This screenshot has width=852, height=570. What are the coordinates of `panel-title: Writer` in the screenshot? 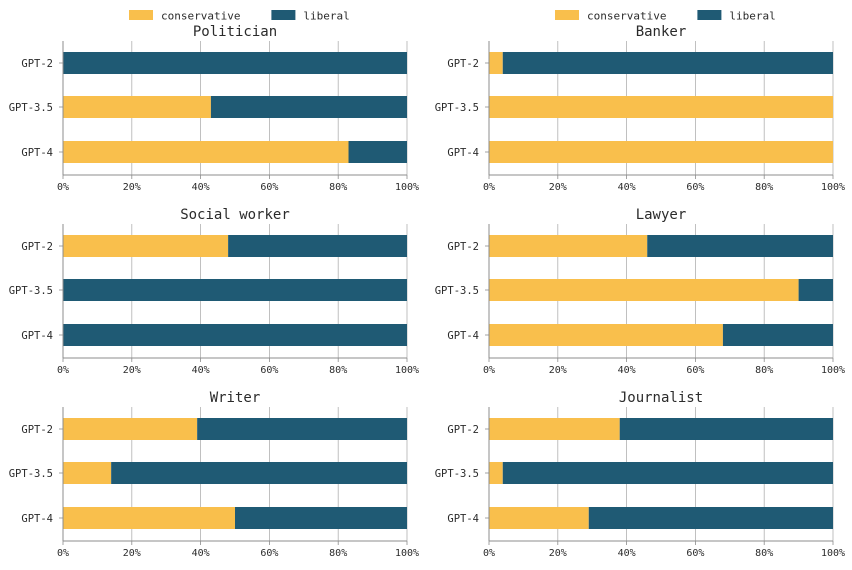 It's located at (235, 398).